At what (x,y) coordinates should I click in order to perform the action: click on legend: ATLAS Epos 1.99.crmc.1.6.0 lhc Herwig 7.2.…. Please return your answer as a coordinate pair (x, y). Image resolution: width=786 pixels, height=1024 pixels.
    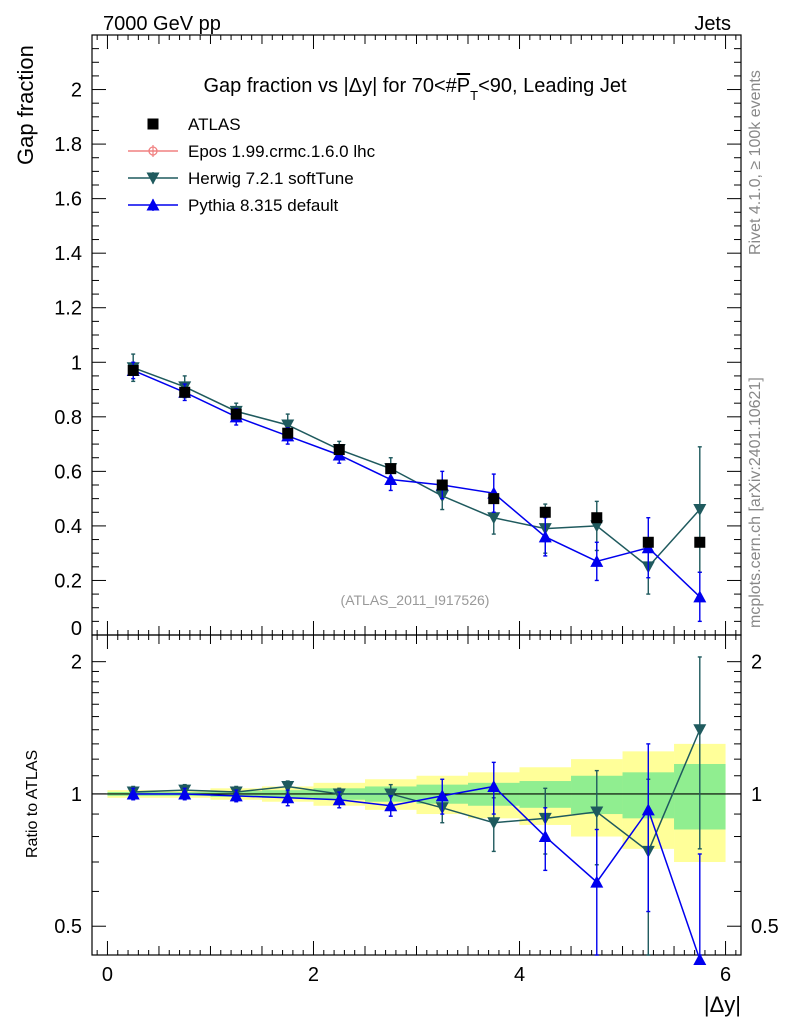
    Looking at the image, I should click on (252, 165).